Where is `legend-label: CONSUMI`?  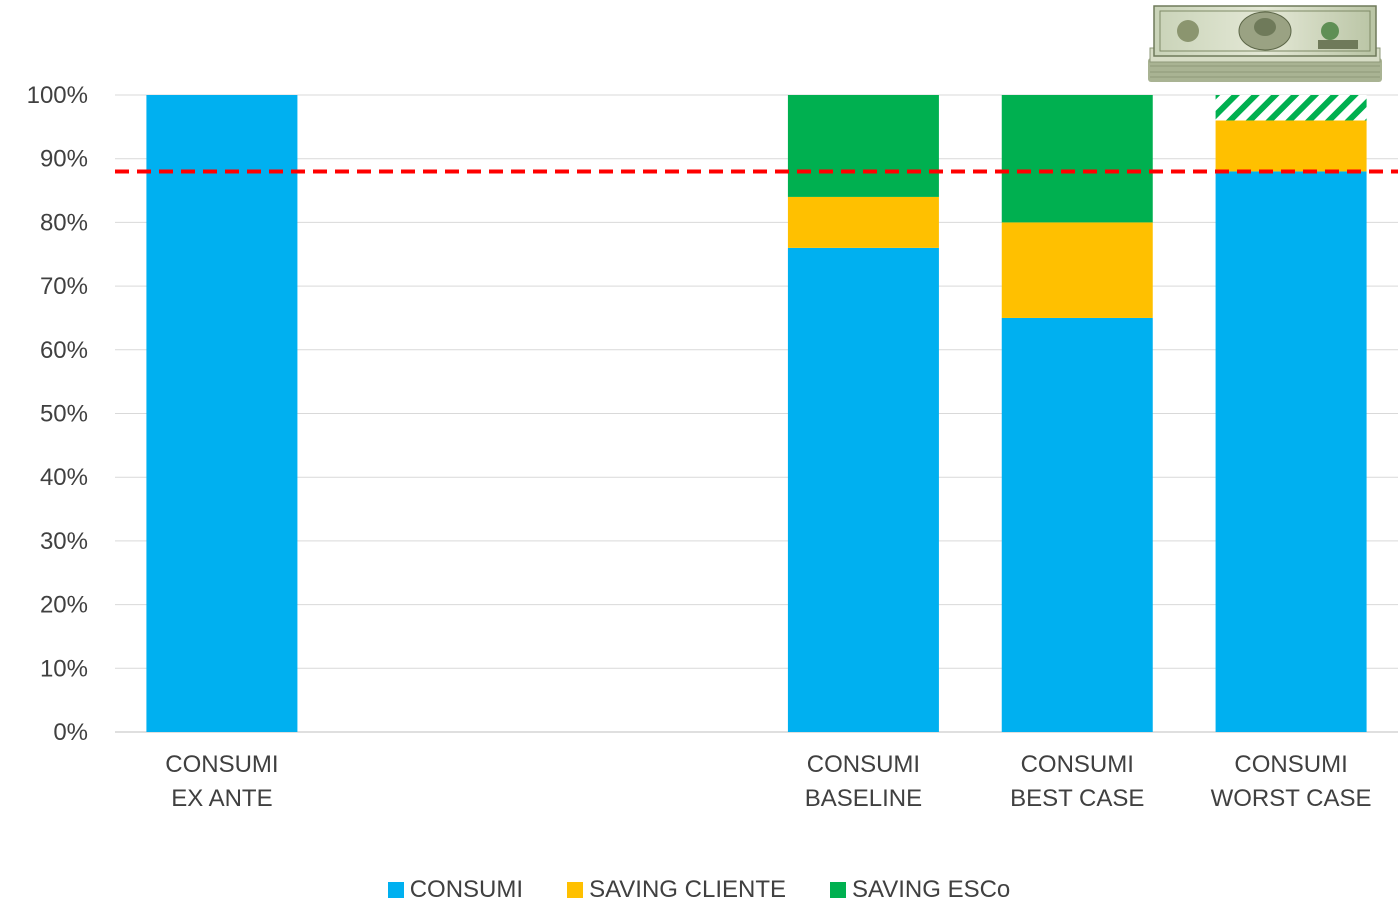 legend-label: CONSUMI is located at coordinates (466, 889).